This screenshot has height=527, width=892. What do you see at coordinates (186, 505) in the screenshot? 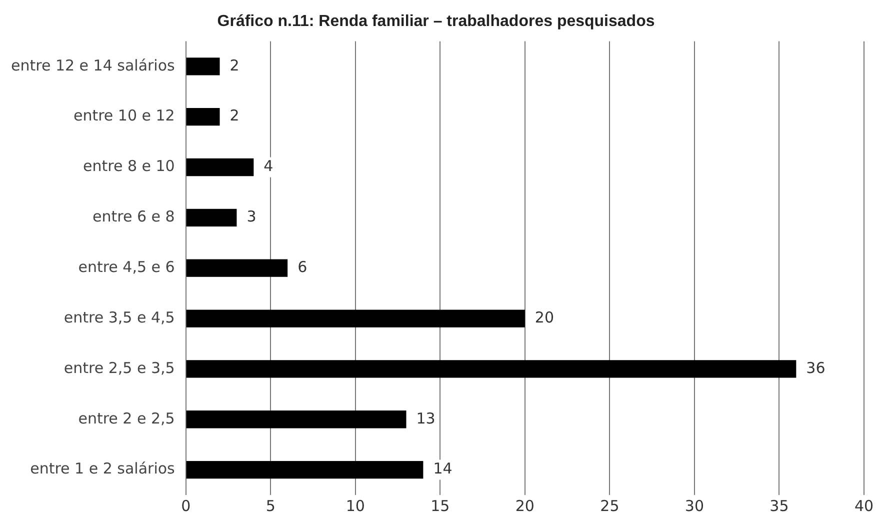
I see `x-tick-label: 0` at bounding box center [186, 505].